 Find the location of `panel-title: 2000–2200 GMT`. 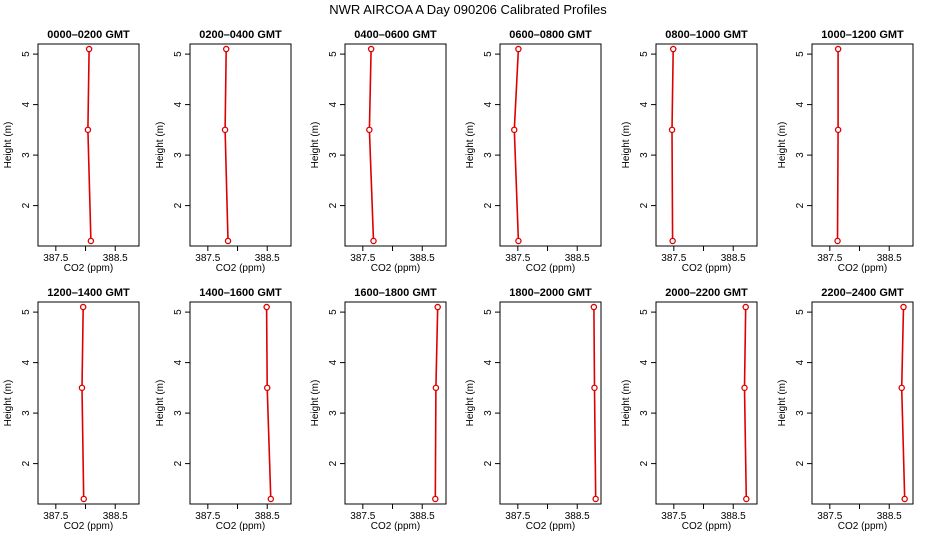

panel-title: 2000–2200 GMT is located at coordinates (706, 293).